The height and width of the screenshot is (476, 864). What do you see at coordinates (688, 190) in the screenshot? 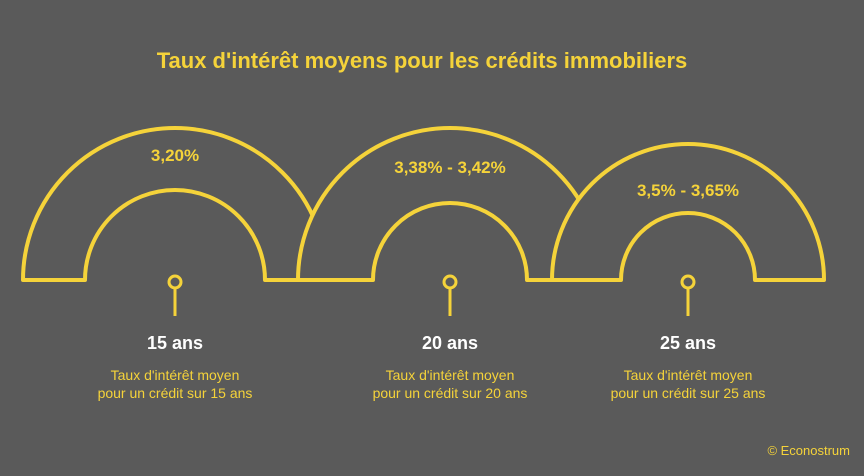
I see `rate-label: 3,5% - 3,65%` at bounding box center [688, 190].